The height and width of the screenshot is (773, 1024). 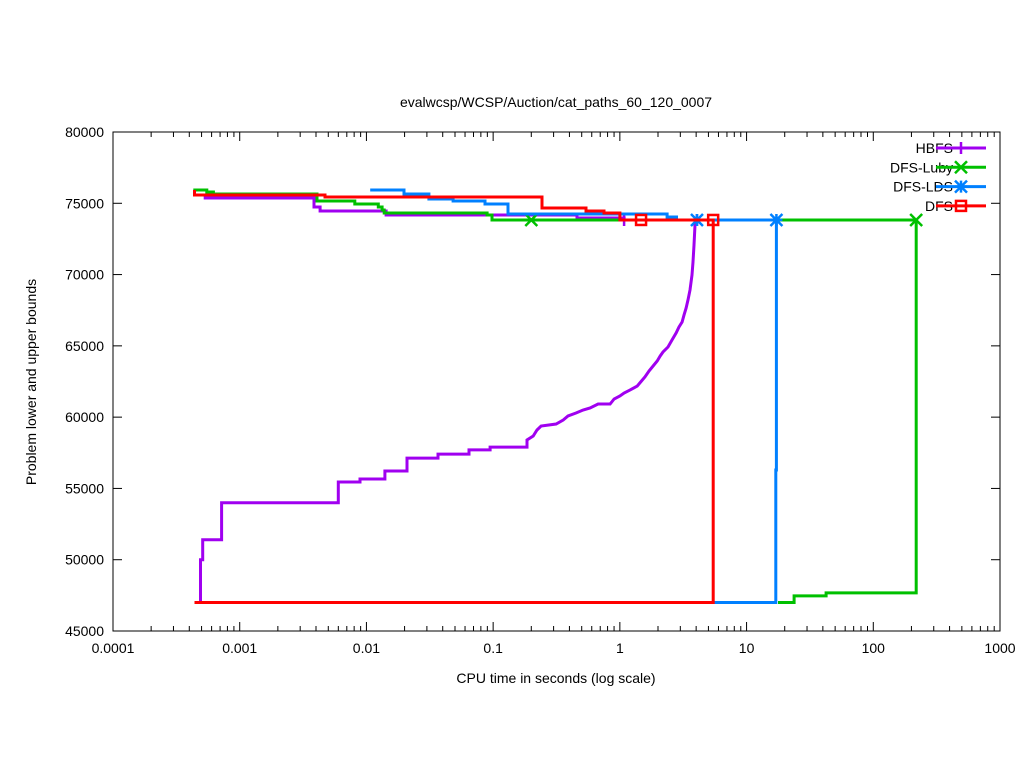 I want to click on y-tick-label: 80000, so click(x=84, y=132).